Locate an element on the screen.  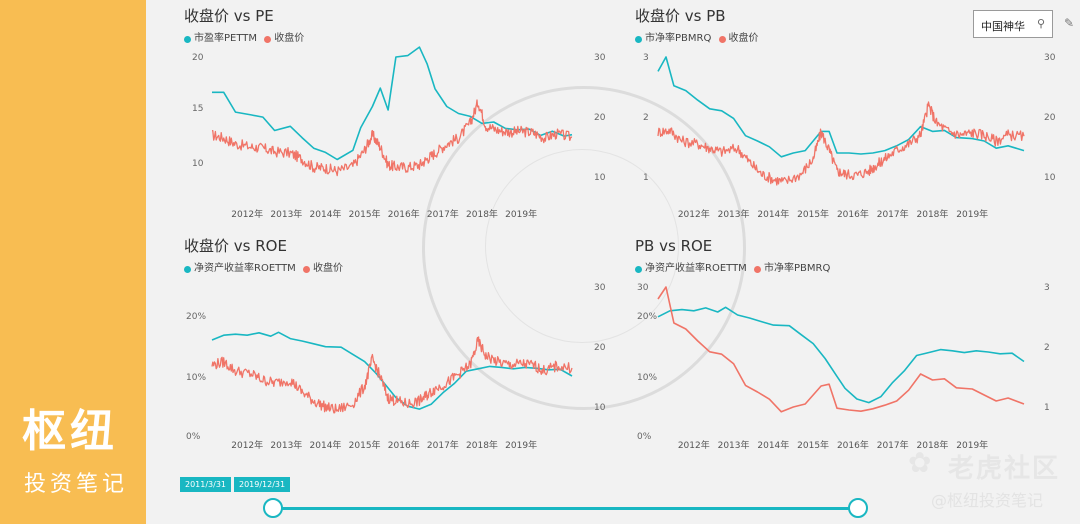
legend-pe: 市盈率PETTM 收盘价 is located at coordinates (246, 39).